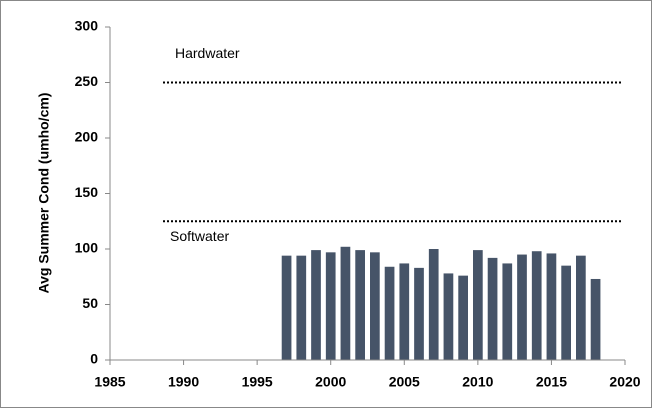  Describe the element at coordinates (207, 53) in the screenshot. I see `reference-label: Hardwater` at that location.